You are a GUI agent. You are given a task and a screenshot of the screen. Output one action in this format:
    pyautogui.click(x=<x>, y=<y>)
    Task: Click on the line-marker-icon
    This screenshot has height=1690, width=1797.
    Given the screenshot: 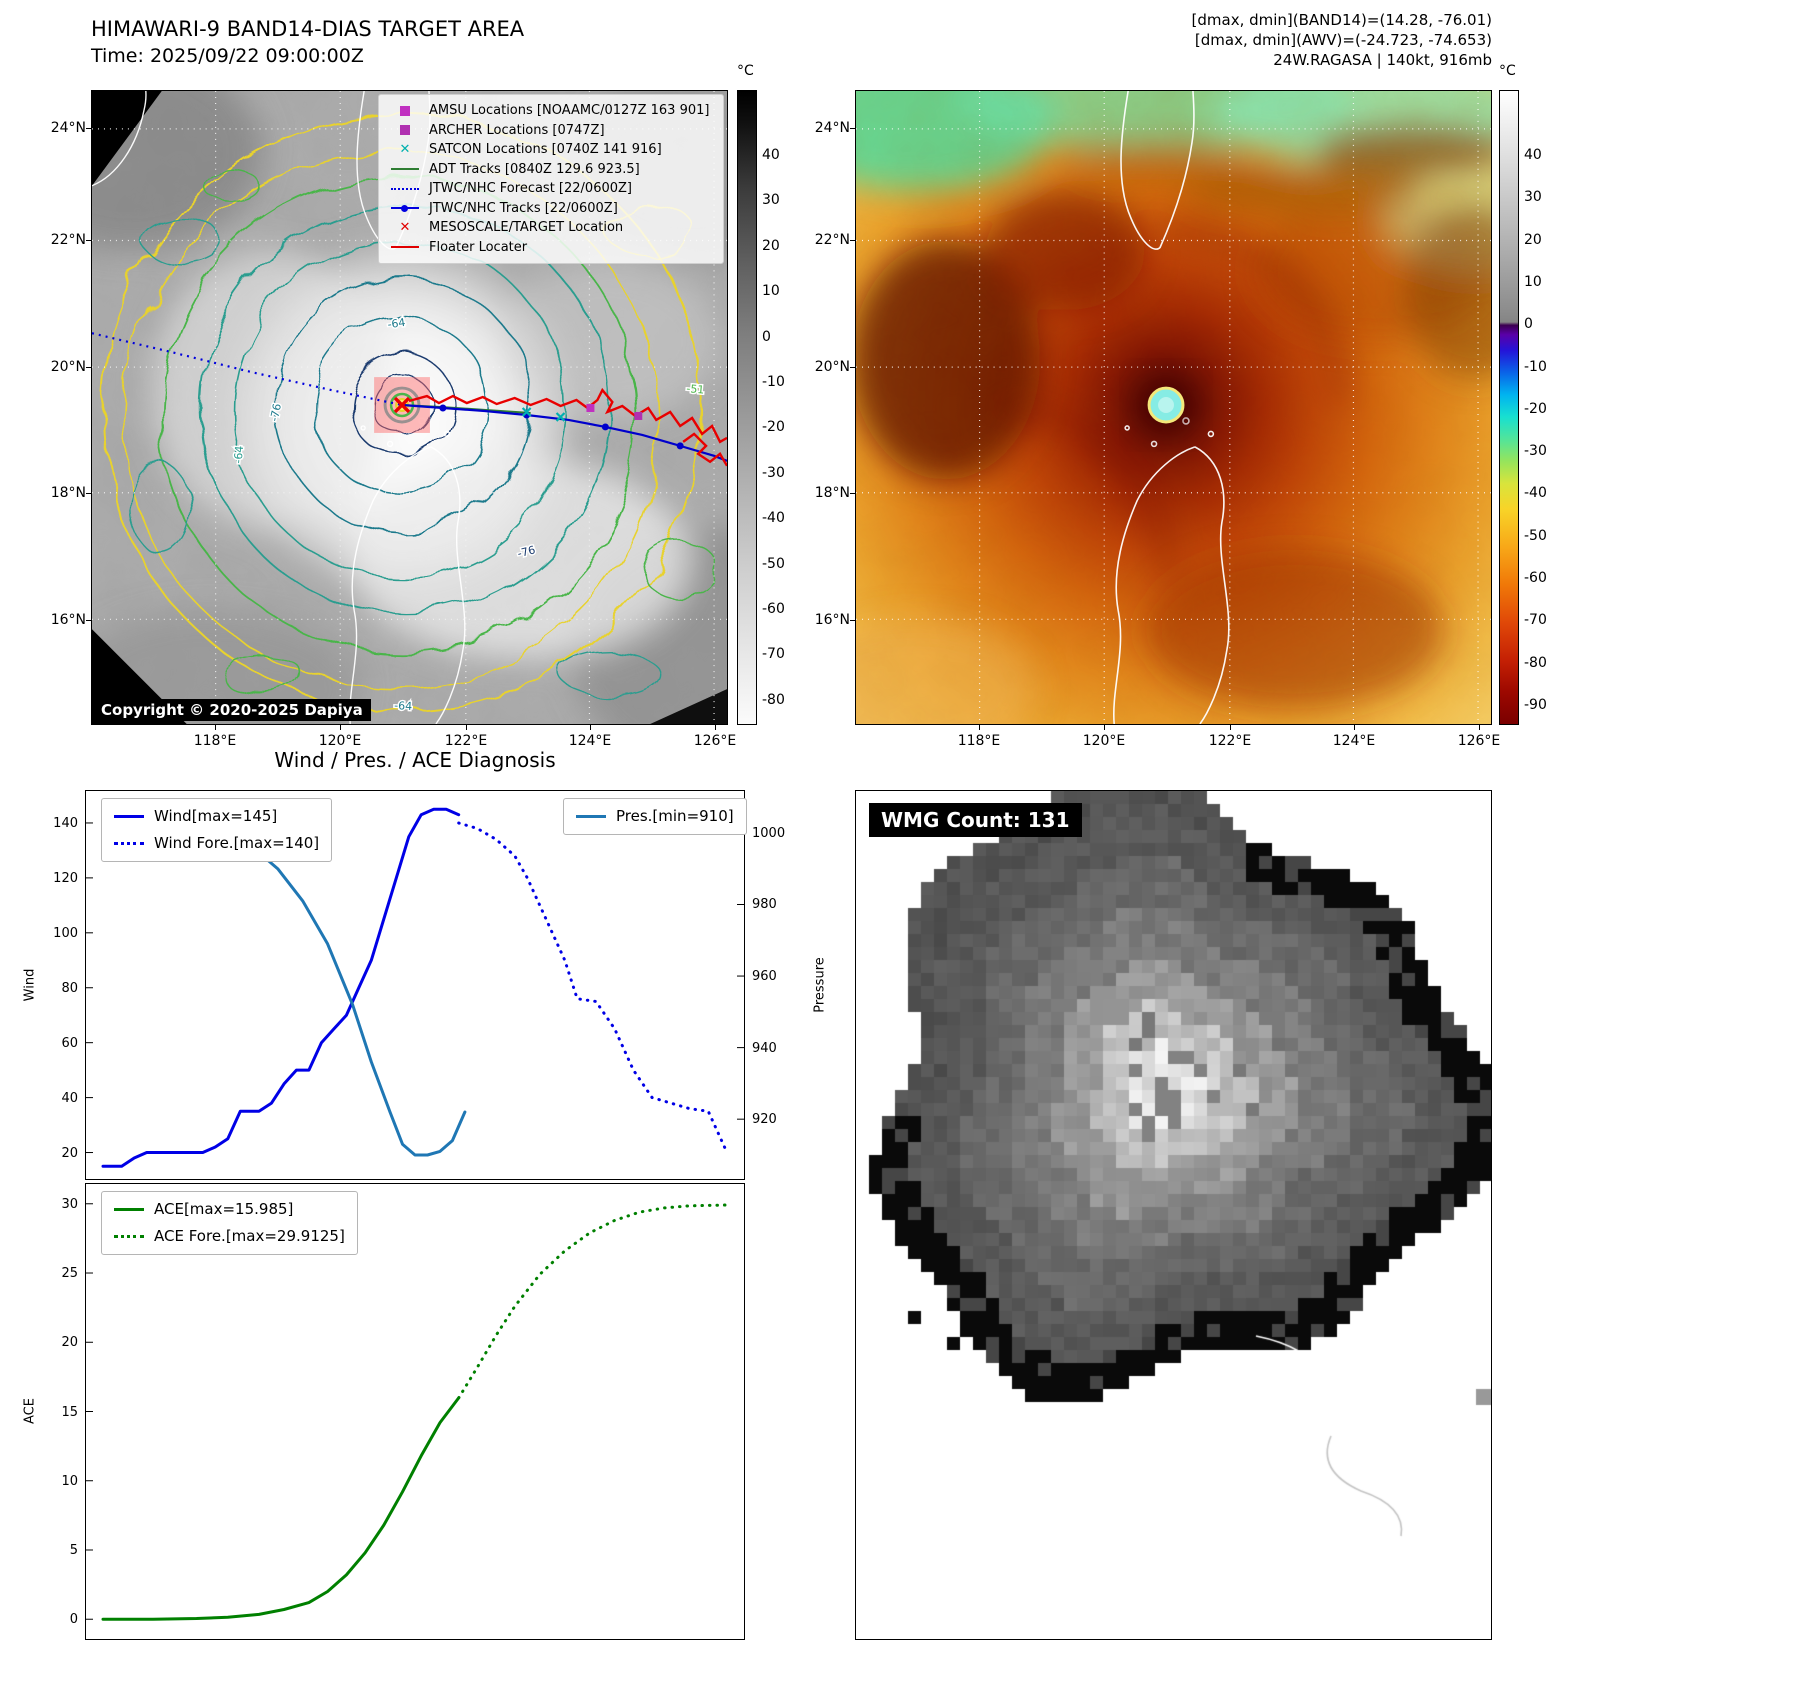 What is the action you would take?
    pyautogui.click(x=405, y=247)
    